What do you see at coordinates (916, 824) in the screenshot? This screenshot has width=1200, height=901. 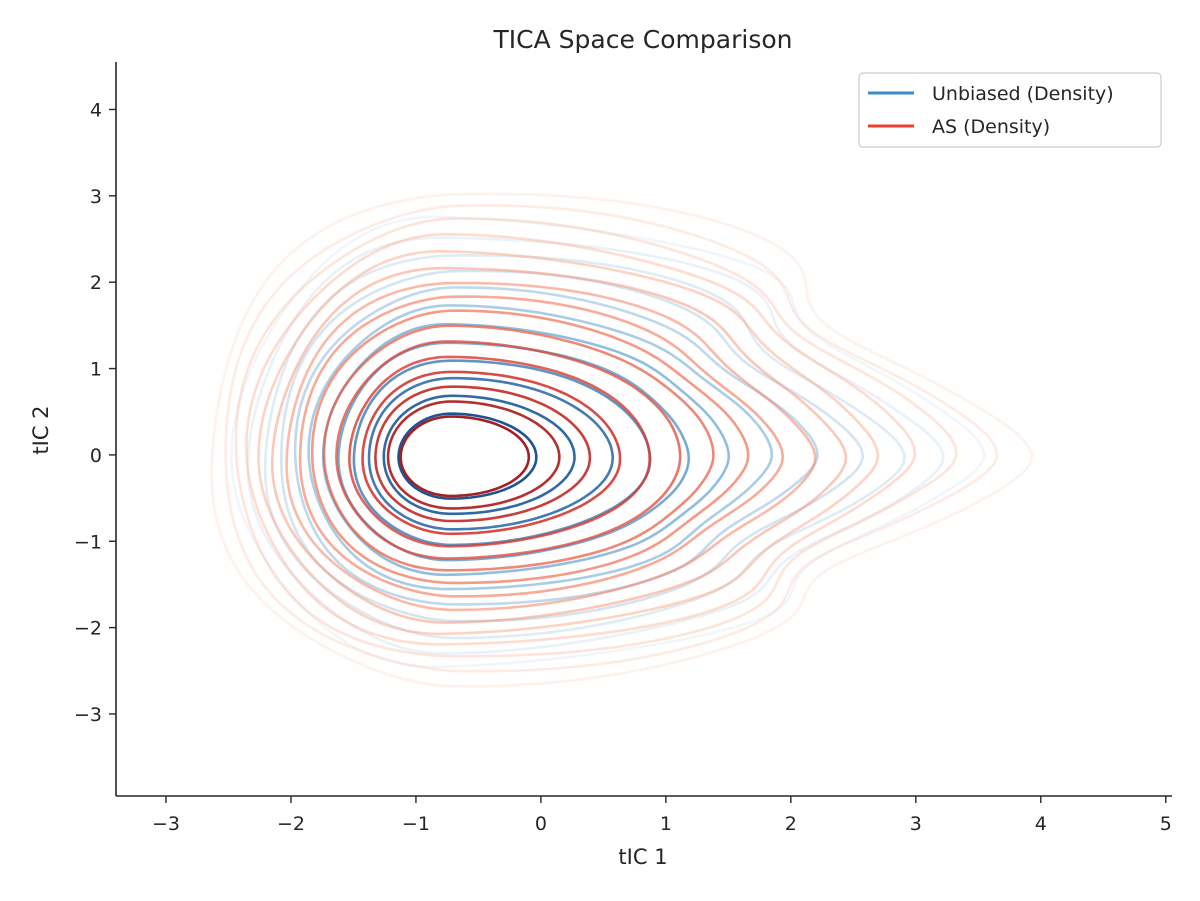 I see `x-tick-label: 3` at bounding box center [916, 824].